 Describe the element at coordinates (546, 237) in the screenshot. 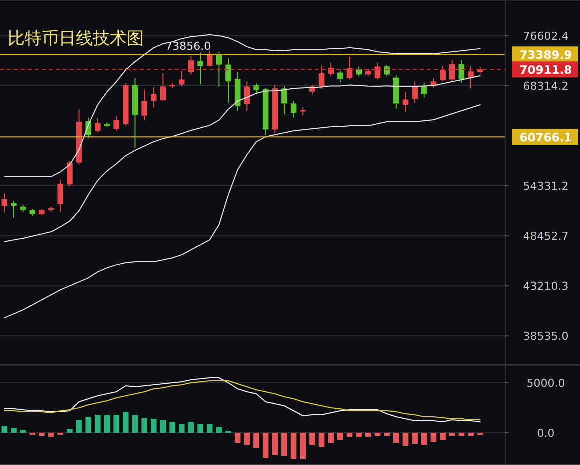

I see `y-tick-label: 48452.7` at that location.